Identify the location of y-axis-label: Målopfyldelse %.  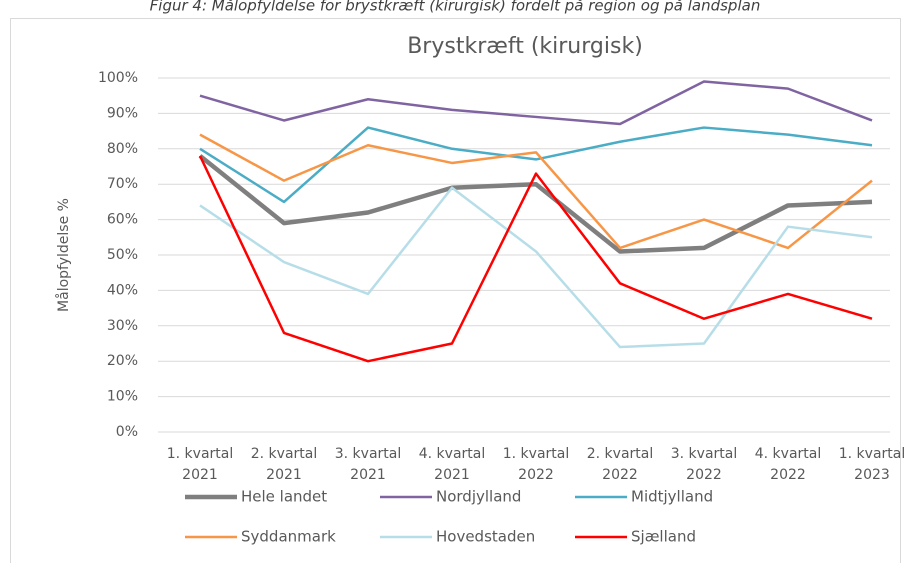
(63, 255).